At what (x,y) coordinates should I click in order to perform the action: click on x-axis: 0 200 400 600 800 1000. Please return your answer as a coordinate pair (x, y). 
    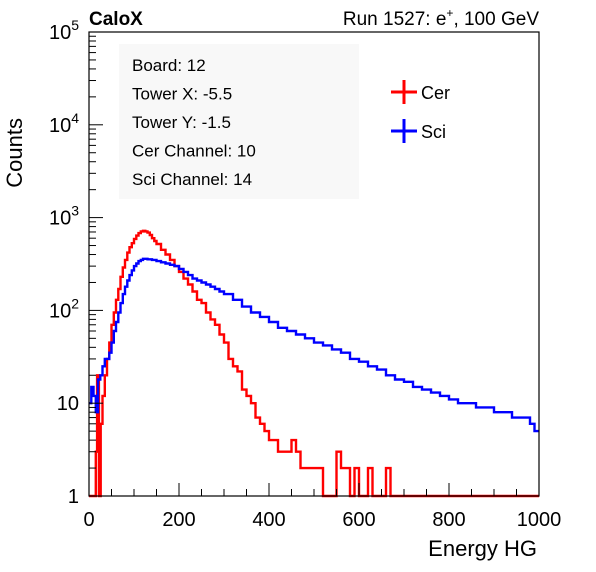
    Looking at the image, I should click on (322, 507).